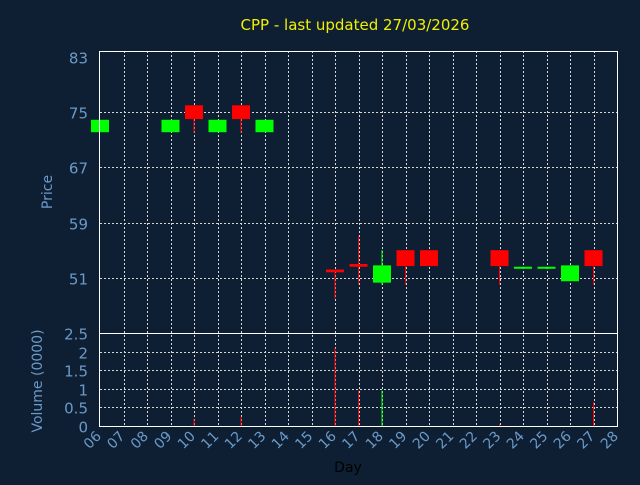 Image resolution: width=640 pixels, height=485 pixels. I want to click on x-tick-label: 15, so click(304, 441).